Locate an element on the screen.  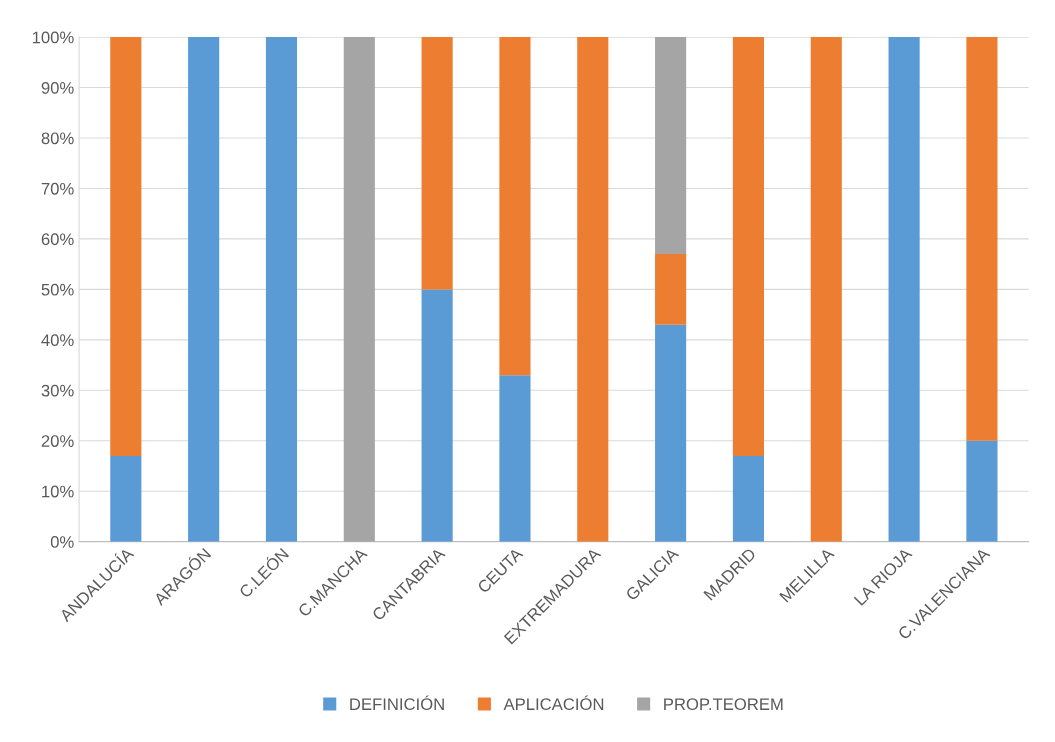
y-tick-label: 20% is located at coordinates (57, 441).